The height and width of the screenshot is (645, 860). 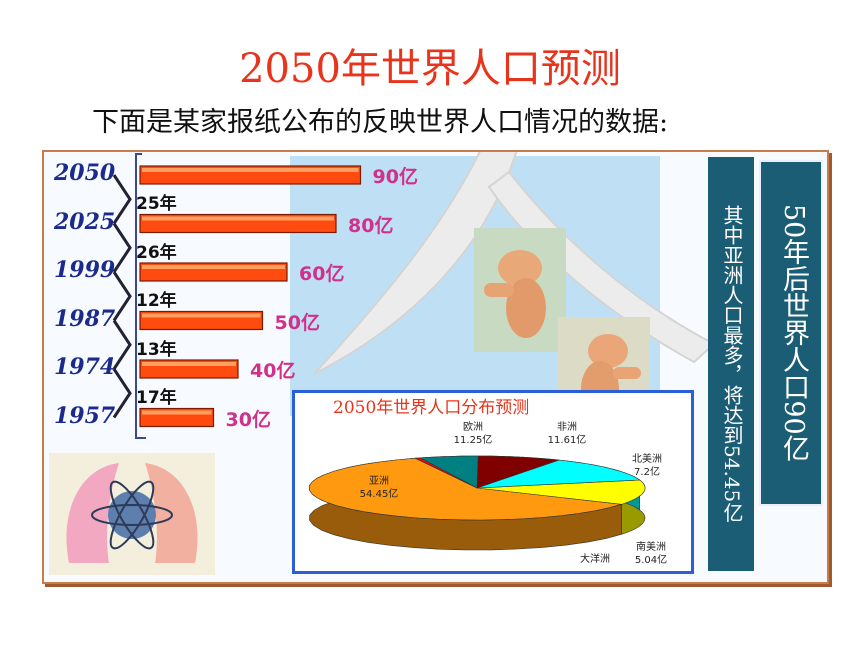 What do you see at coordinates (651, 560) in the screenshot?
I see `pie-label-value: 5.04亿` at bounding box center [651, 560].